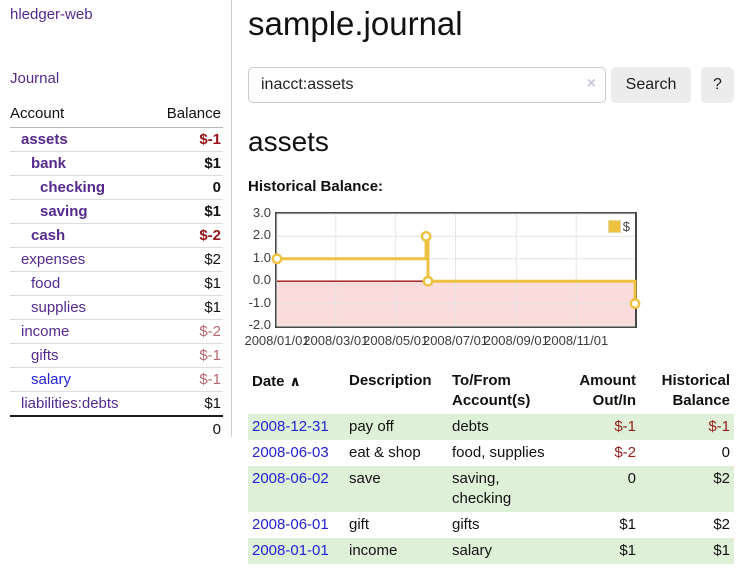  Describe the element at coordinates (591, 83) in the screenshot. I see `clear-search-icon: ×` at that location.